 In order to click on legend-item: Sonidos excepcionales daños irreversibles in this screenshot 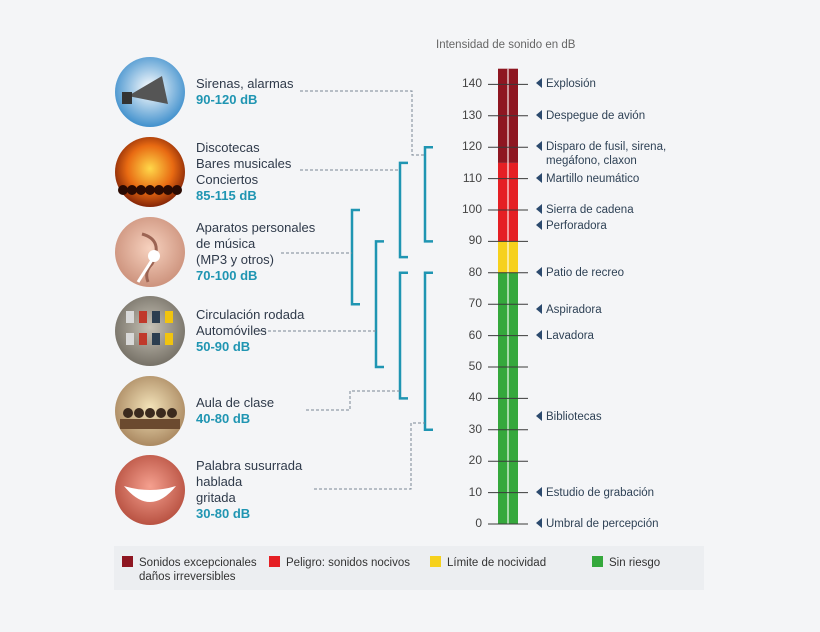, I will do `click(189, 570)`.